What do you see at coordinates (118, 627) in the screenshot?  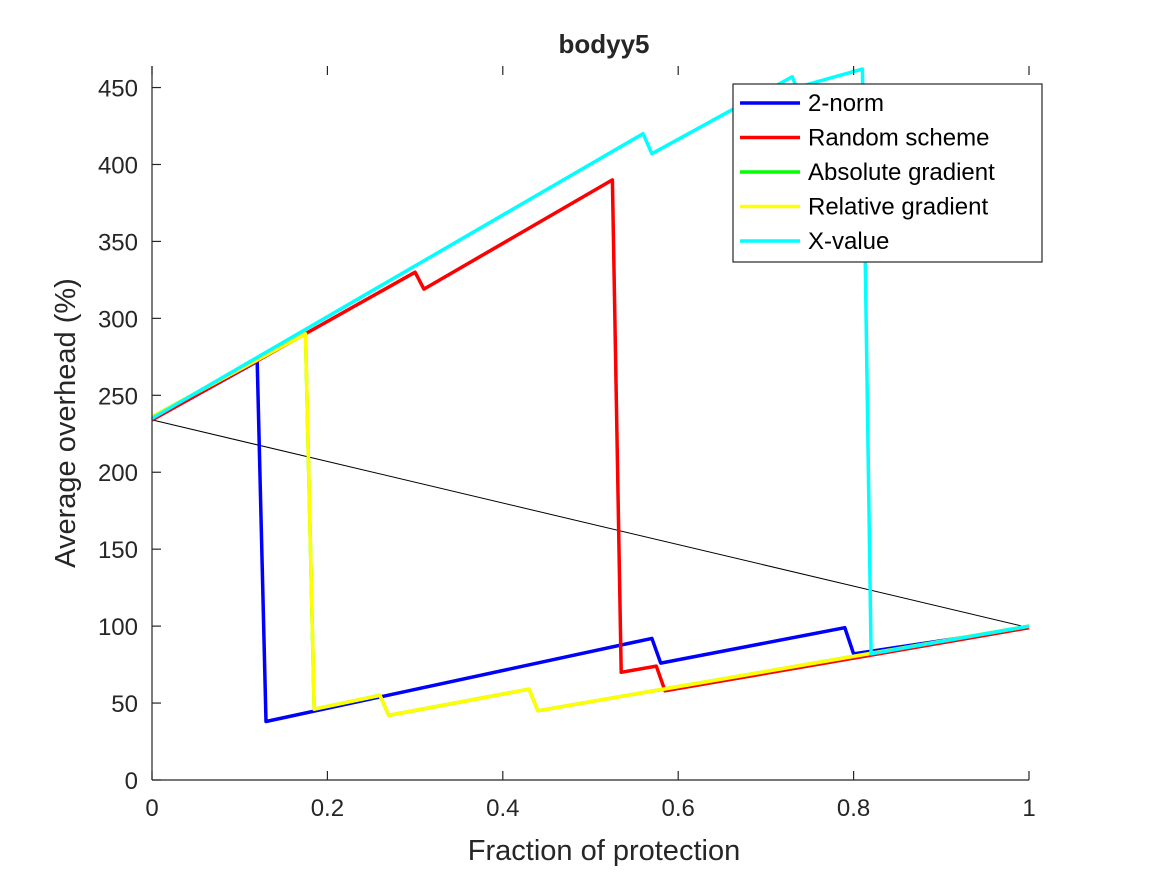 I see `y-tick-label: 100` at bounding box center [118, 627].